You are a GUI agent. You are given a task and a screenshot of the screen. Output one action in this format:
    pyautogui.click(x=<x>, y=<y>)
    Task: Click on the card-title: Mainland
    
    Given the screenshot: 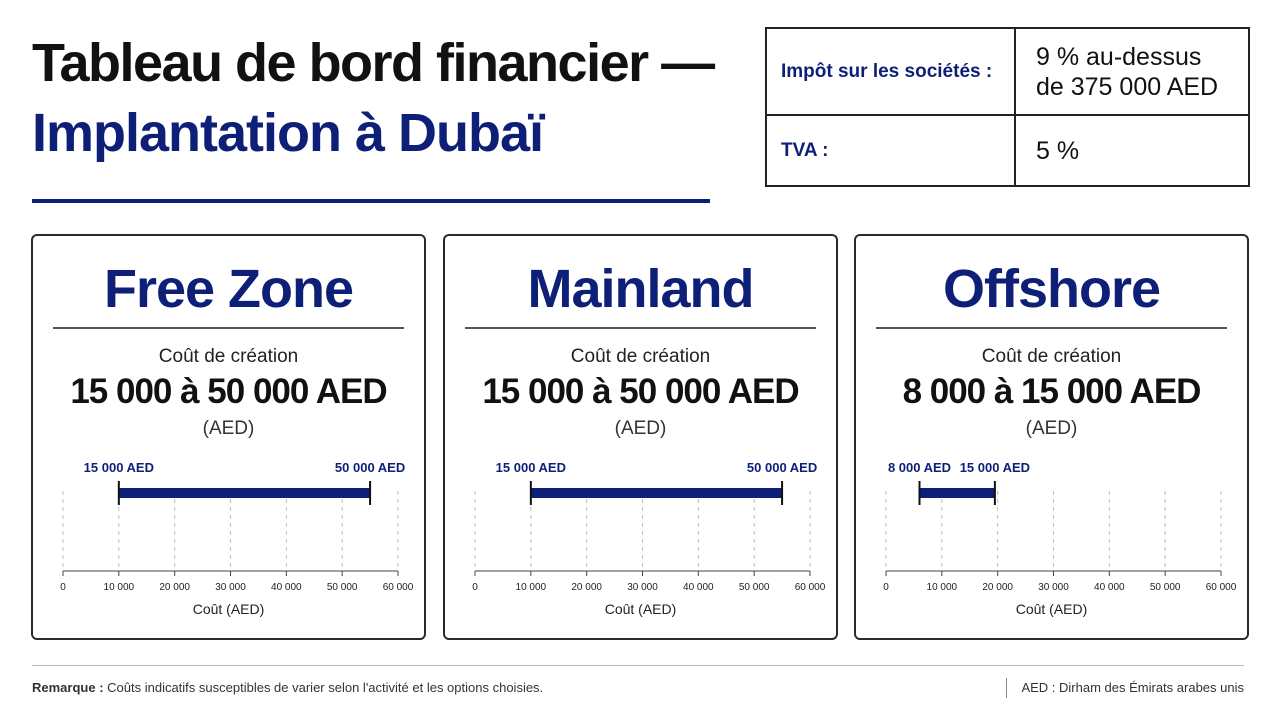 What is the action you would take?
    pyautogui.click(x=640, y=289)
    